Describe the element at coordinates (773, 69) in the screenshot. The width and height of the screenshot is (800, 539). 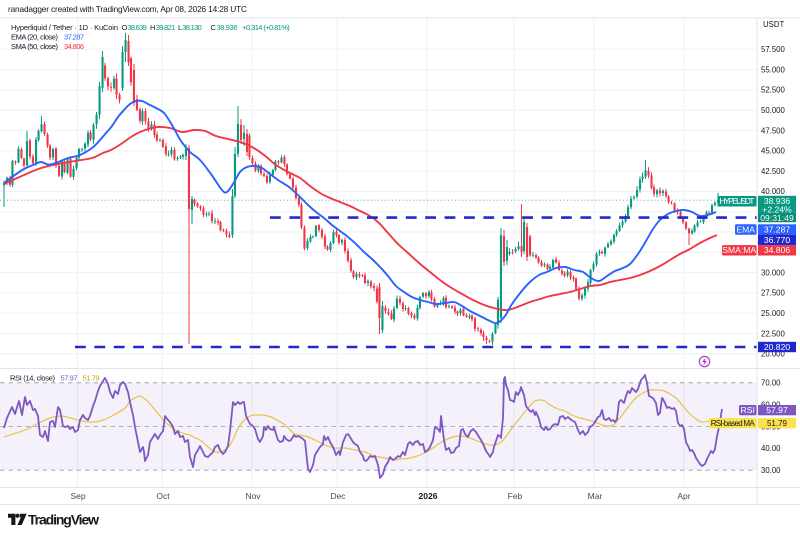
I see `svg-text: 55.000` at that location.